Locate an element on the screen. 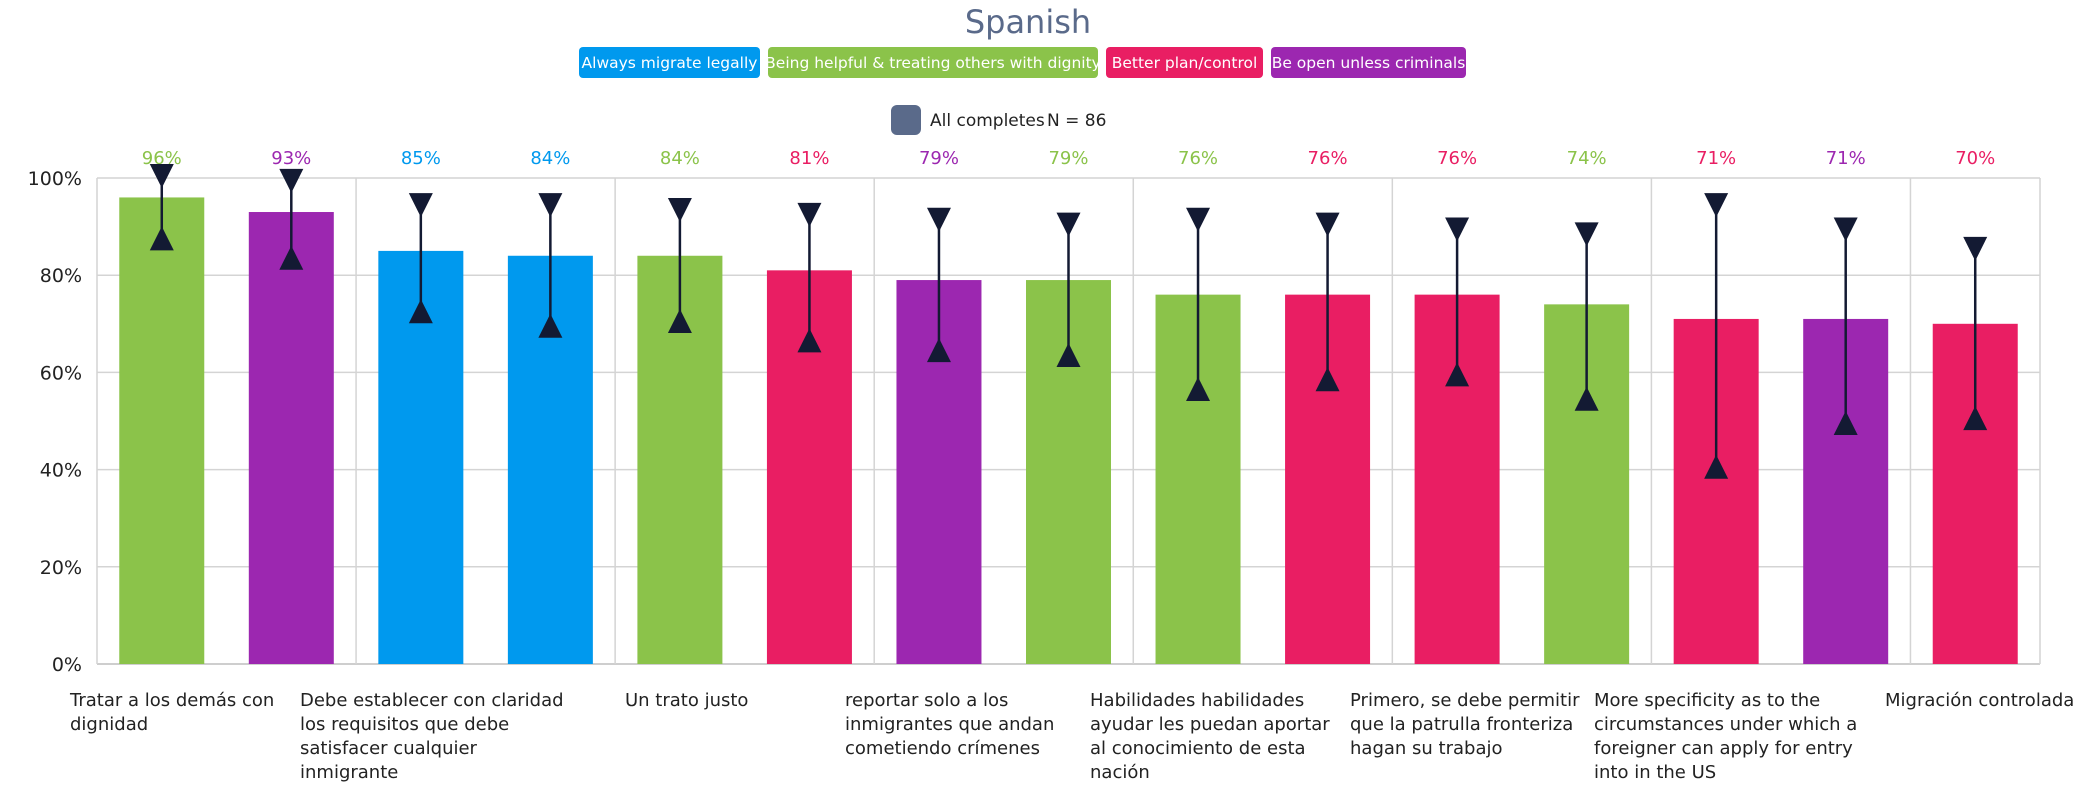  y-tick-label: 80% is located at coordinates (61, 276).